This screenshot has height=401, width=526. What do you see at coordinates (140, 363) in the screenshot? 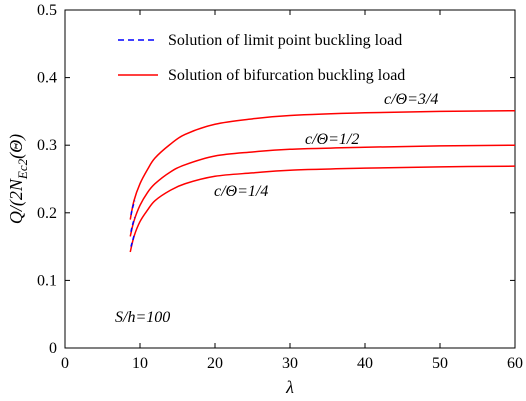
I see `x-tick-label: 10` at bounding box center [140, 363].